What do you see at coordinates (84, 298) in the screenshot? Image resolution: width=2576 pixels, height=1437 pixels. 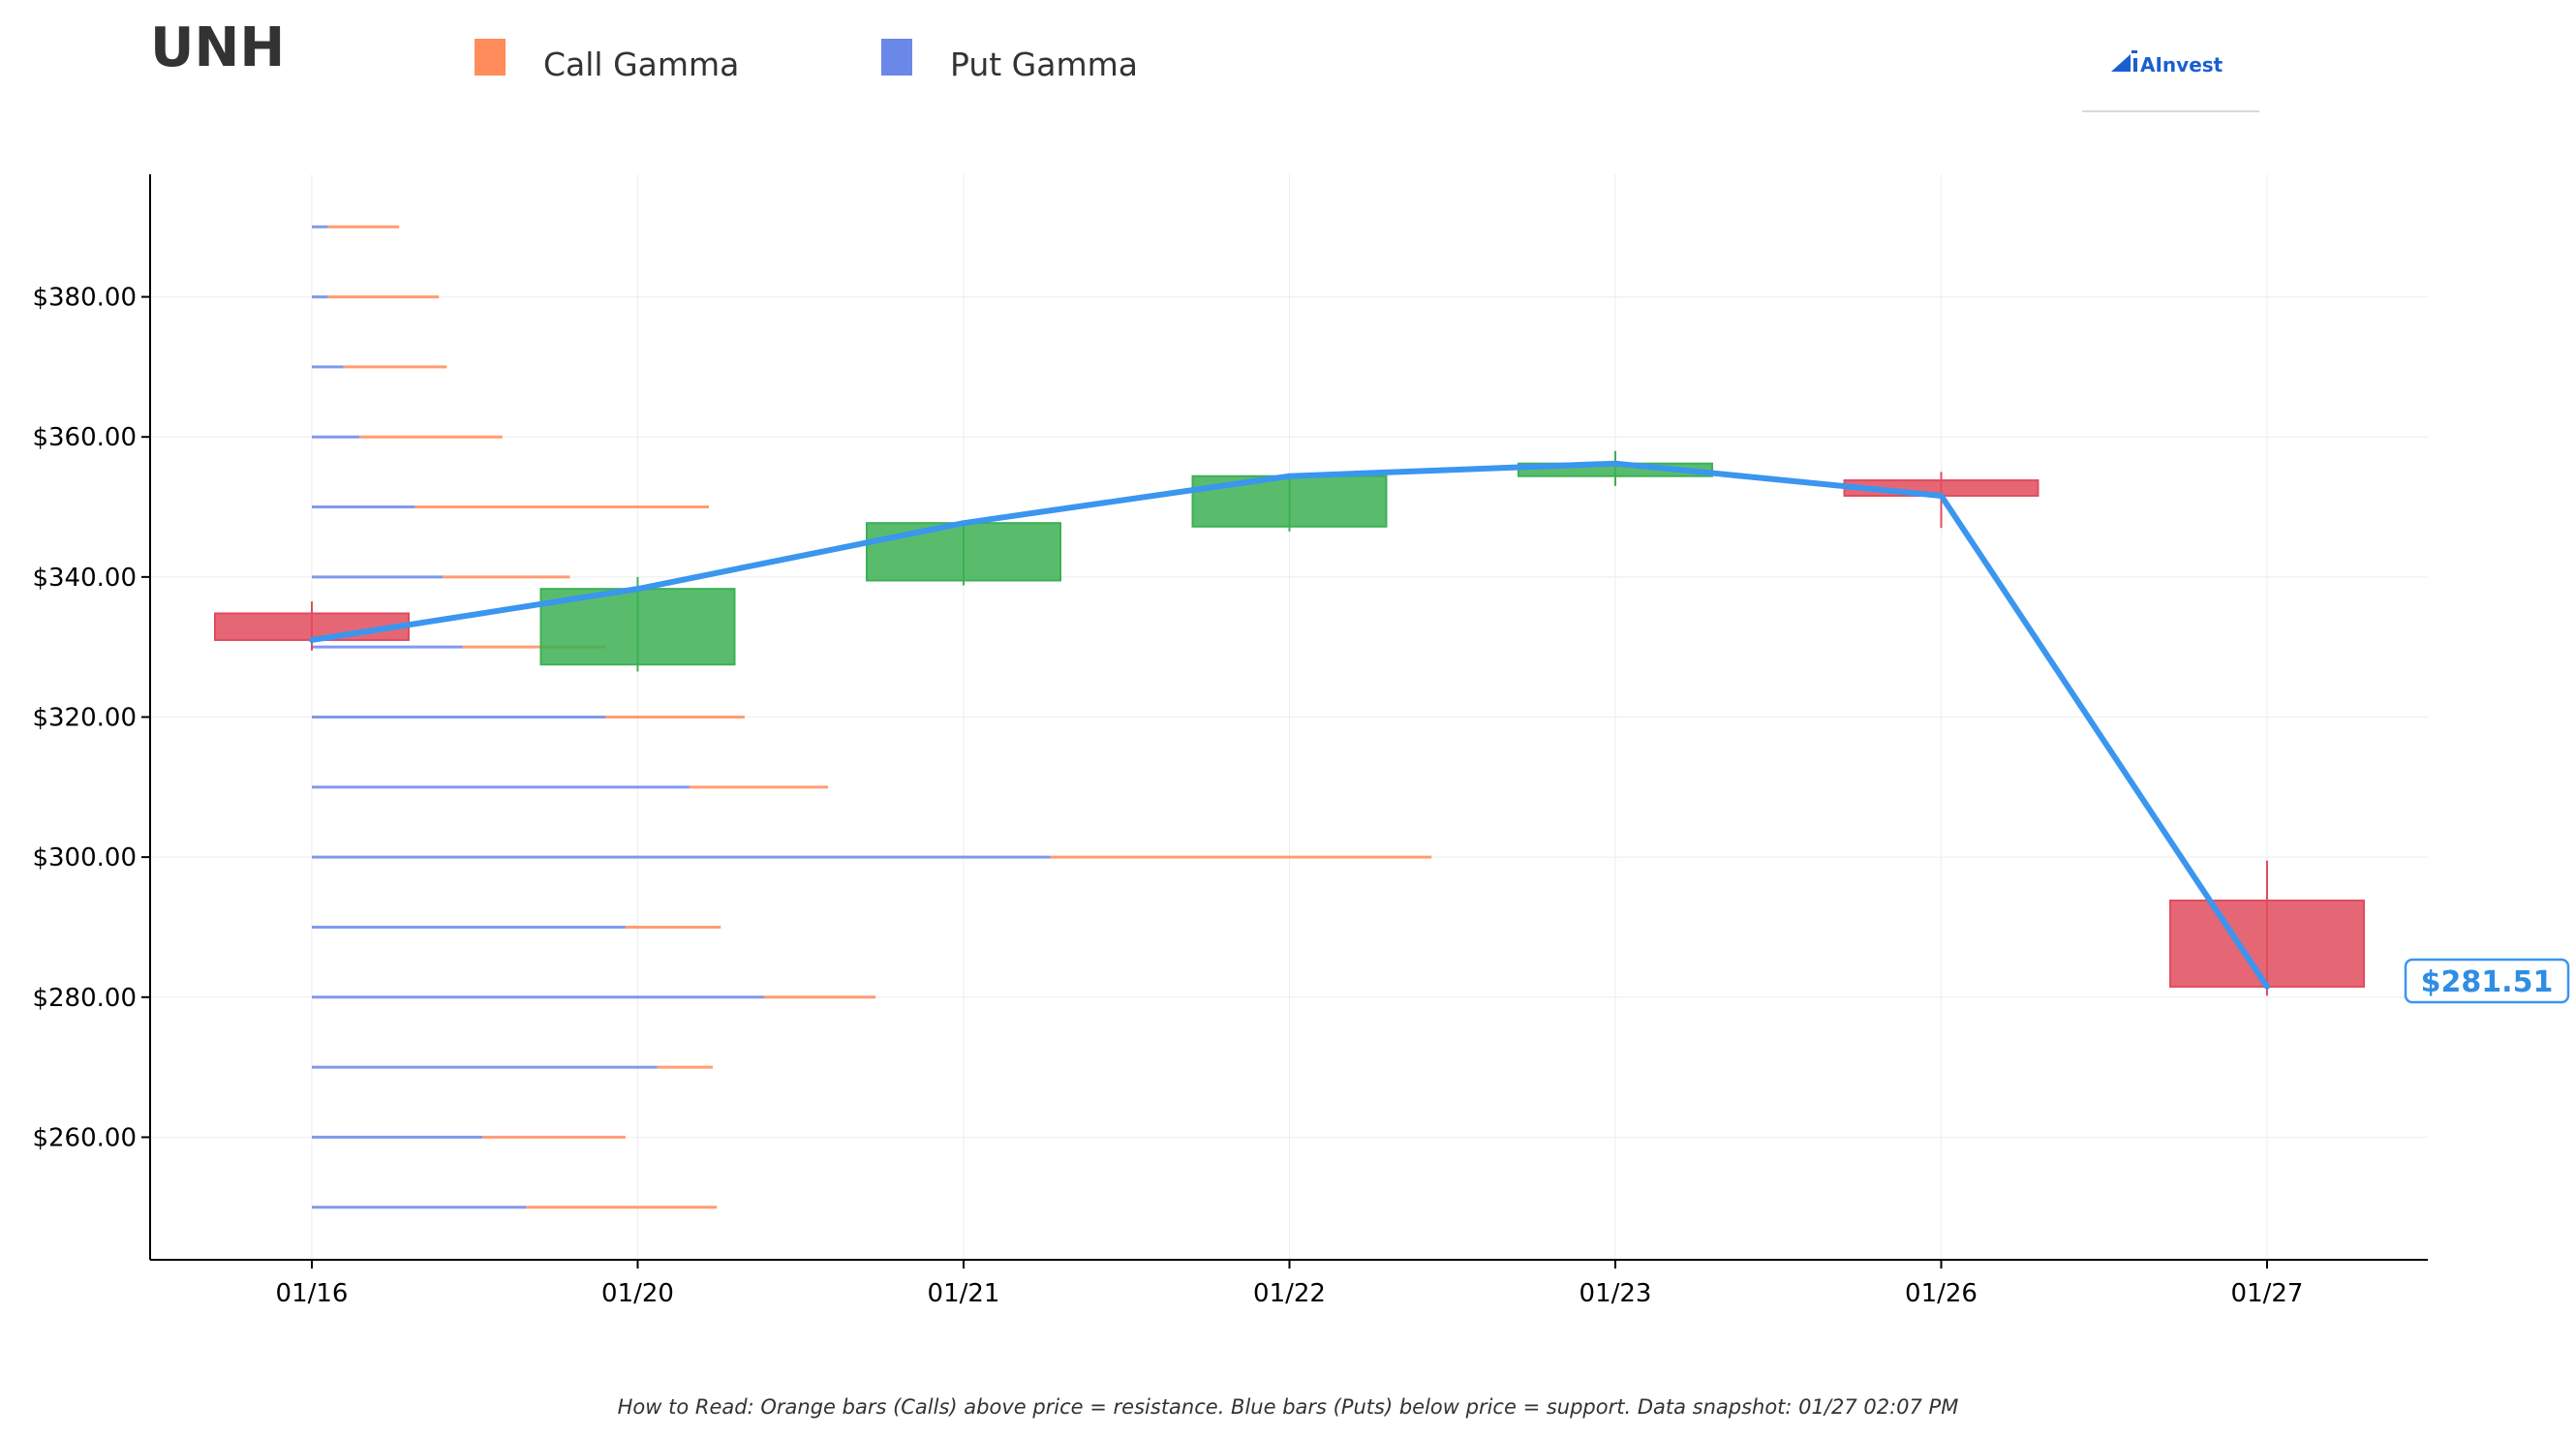 I see `y-tick-label: $380.00` at bounding box center [84, 298].